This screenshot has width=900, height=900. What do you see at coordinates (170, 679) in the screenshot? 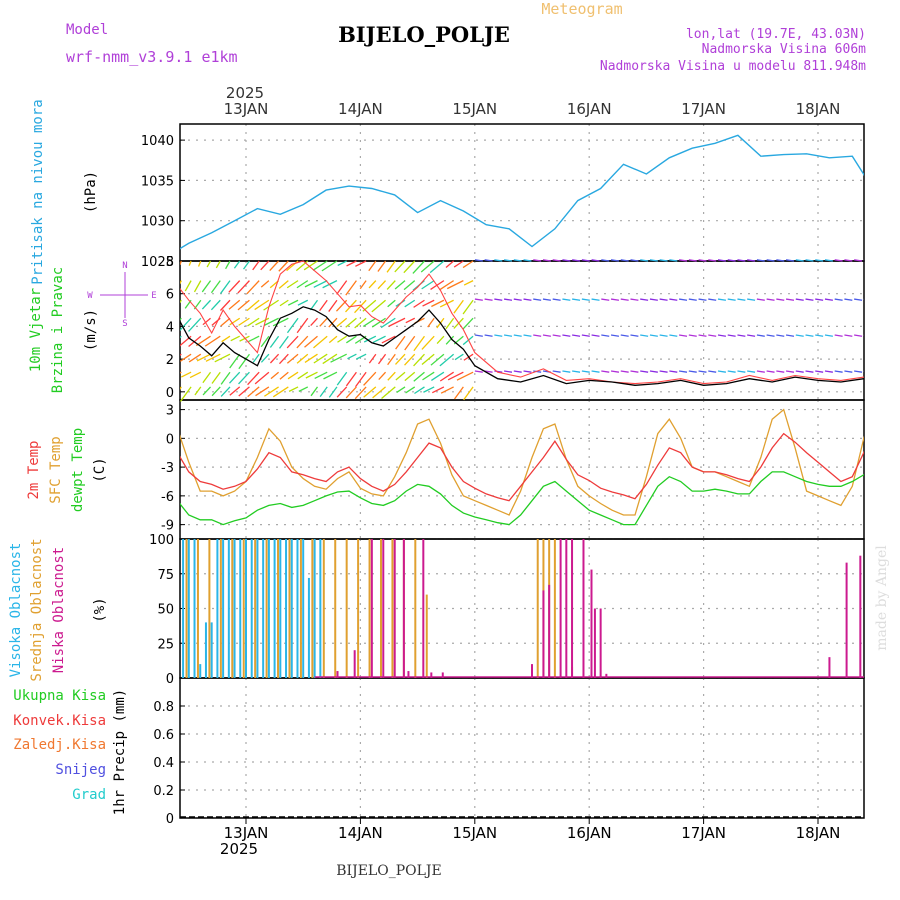
I see `y-tick-label: 0` at bounding box center [170, 679].